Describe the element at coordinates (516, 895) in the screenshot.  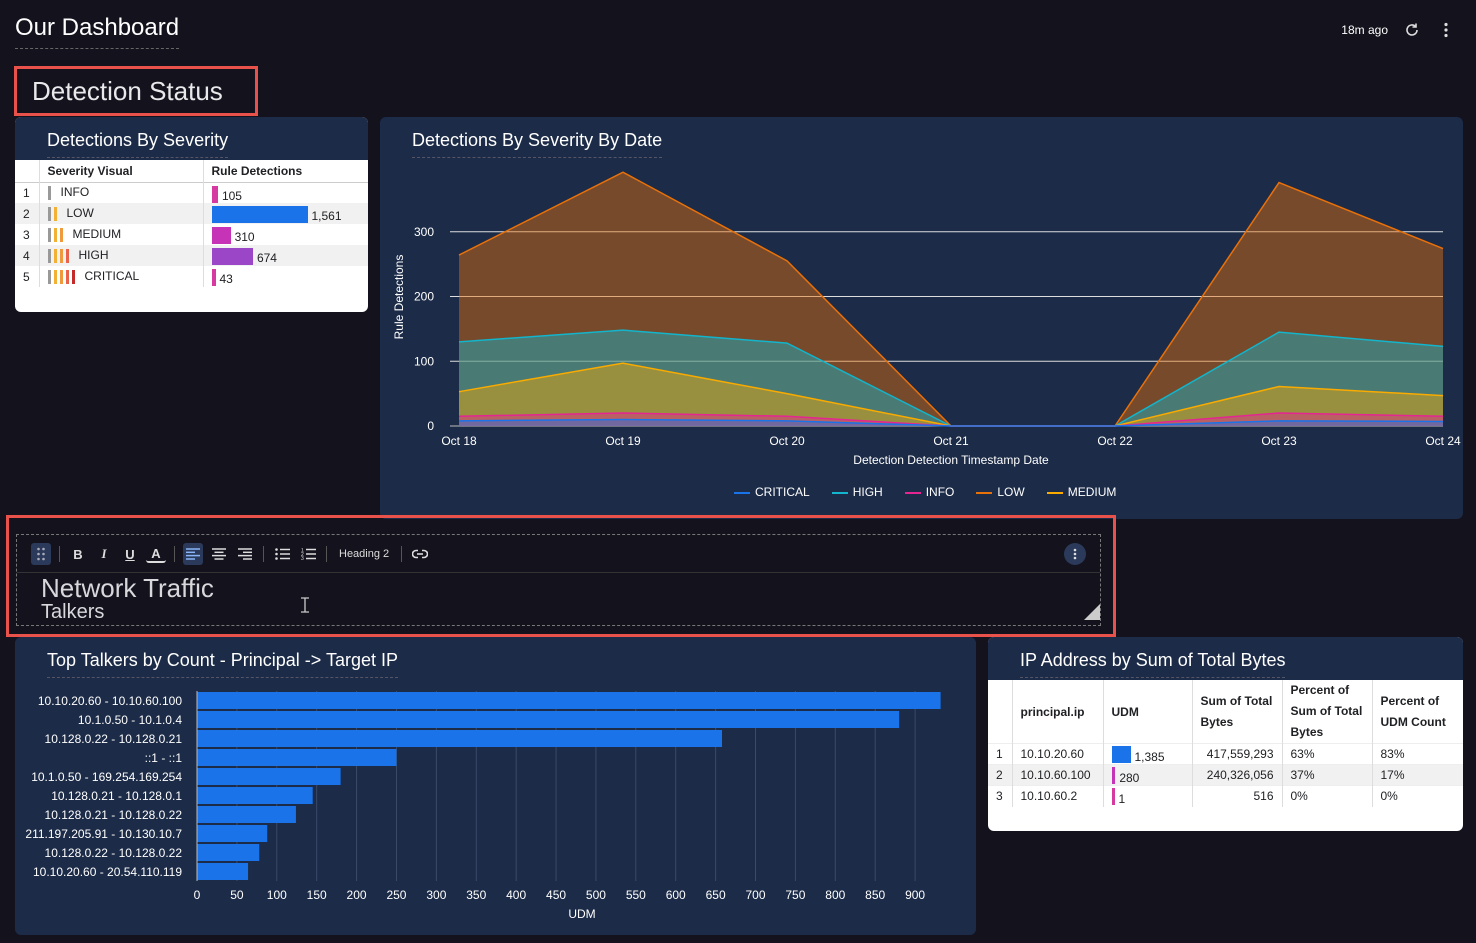
I see `x-tick-label: 400` at that location.